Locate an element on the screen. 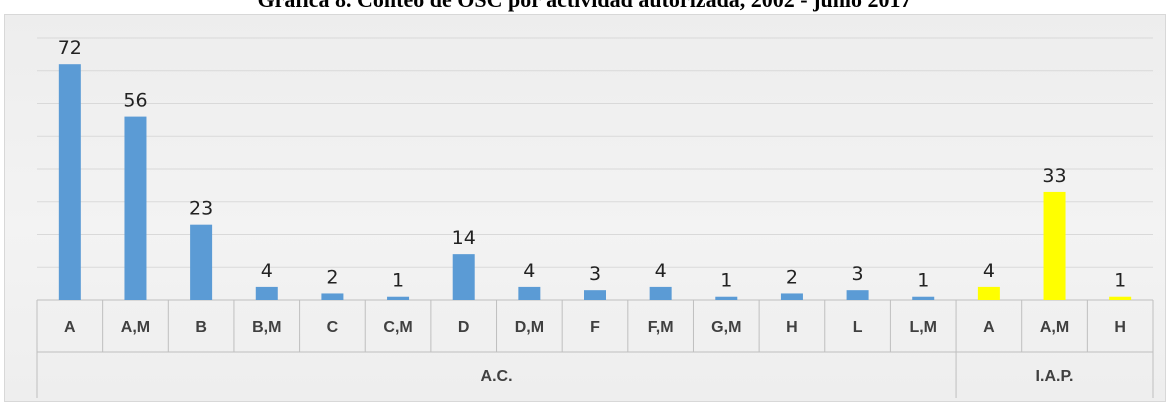  data-label: 56 is located at coordinates (135, 101).